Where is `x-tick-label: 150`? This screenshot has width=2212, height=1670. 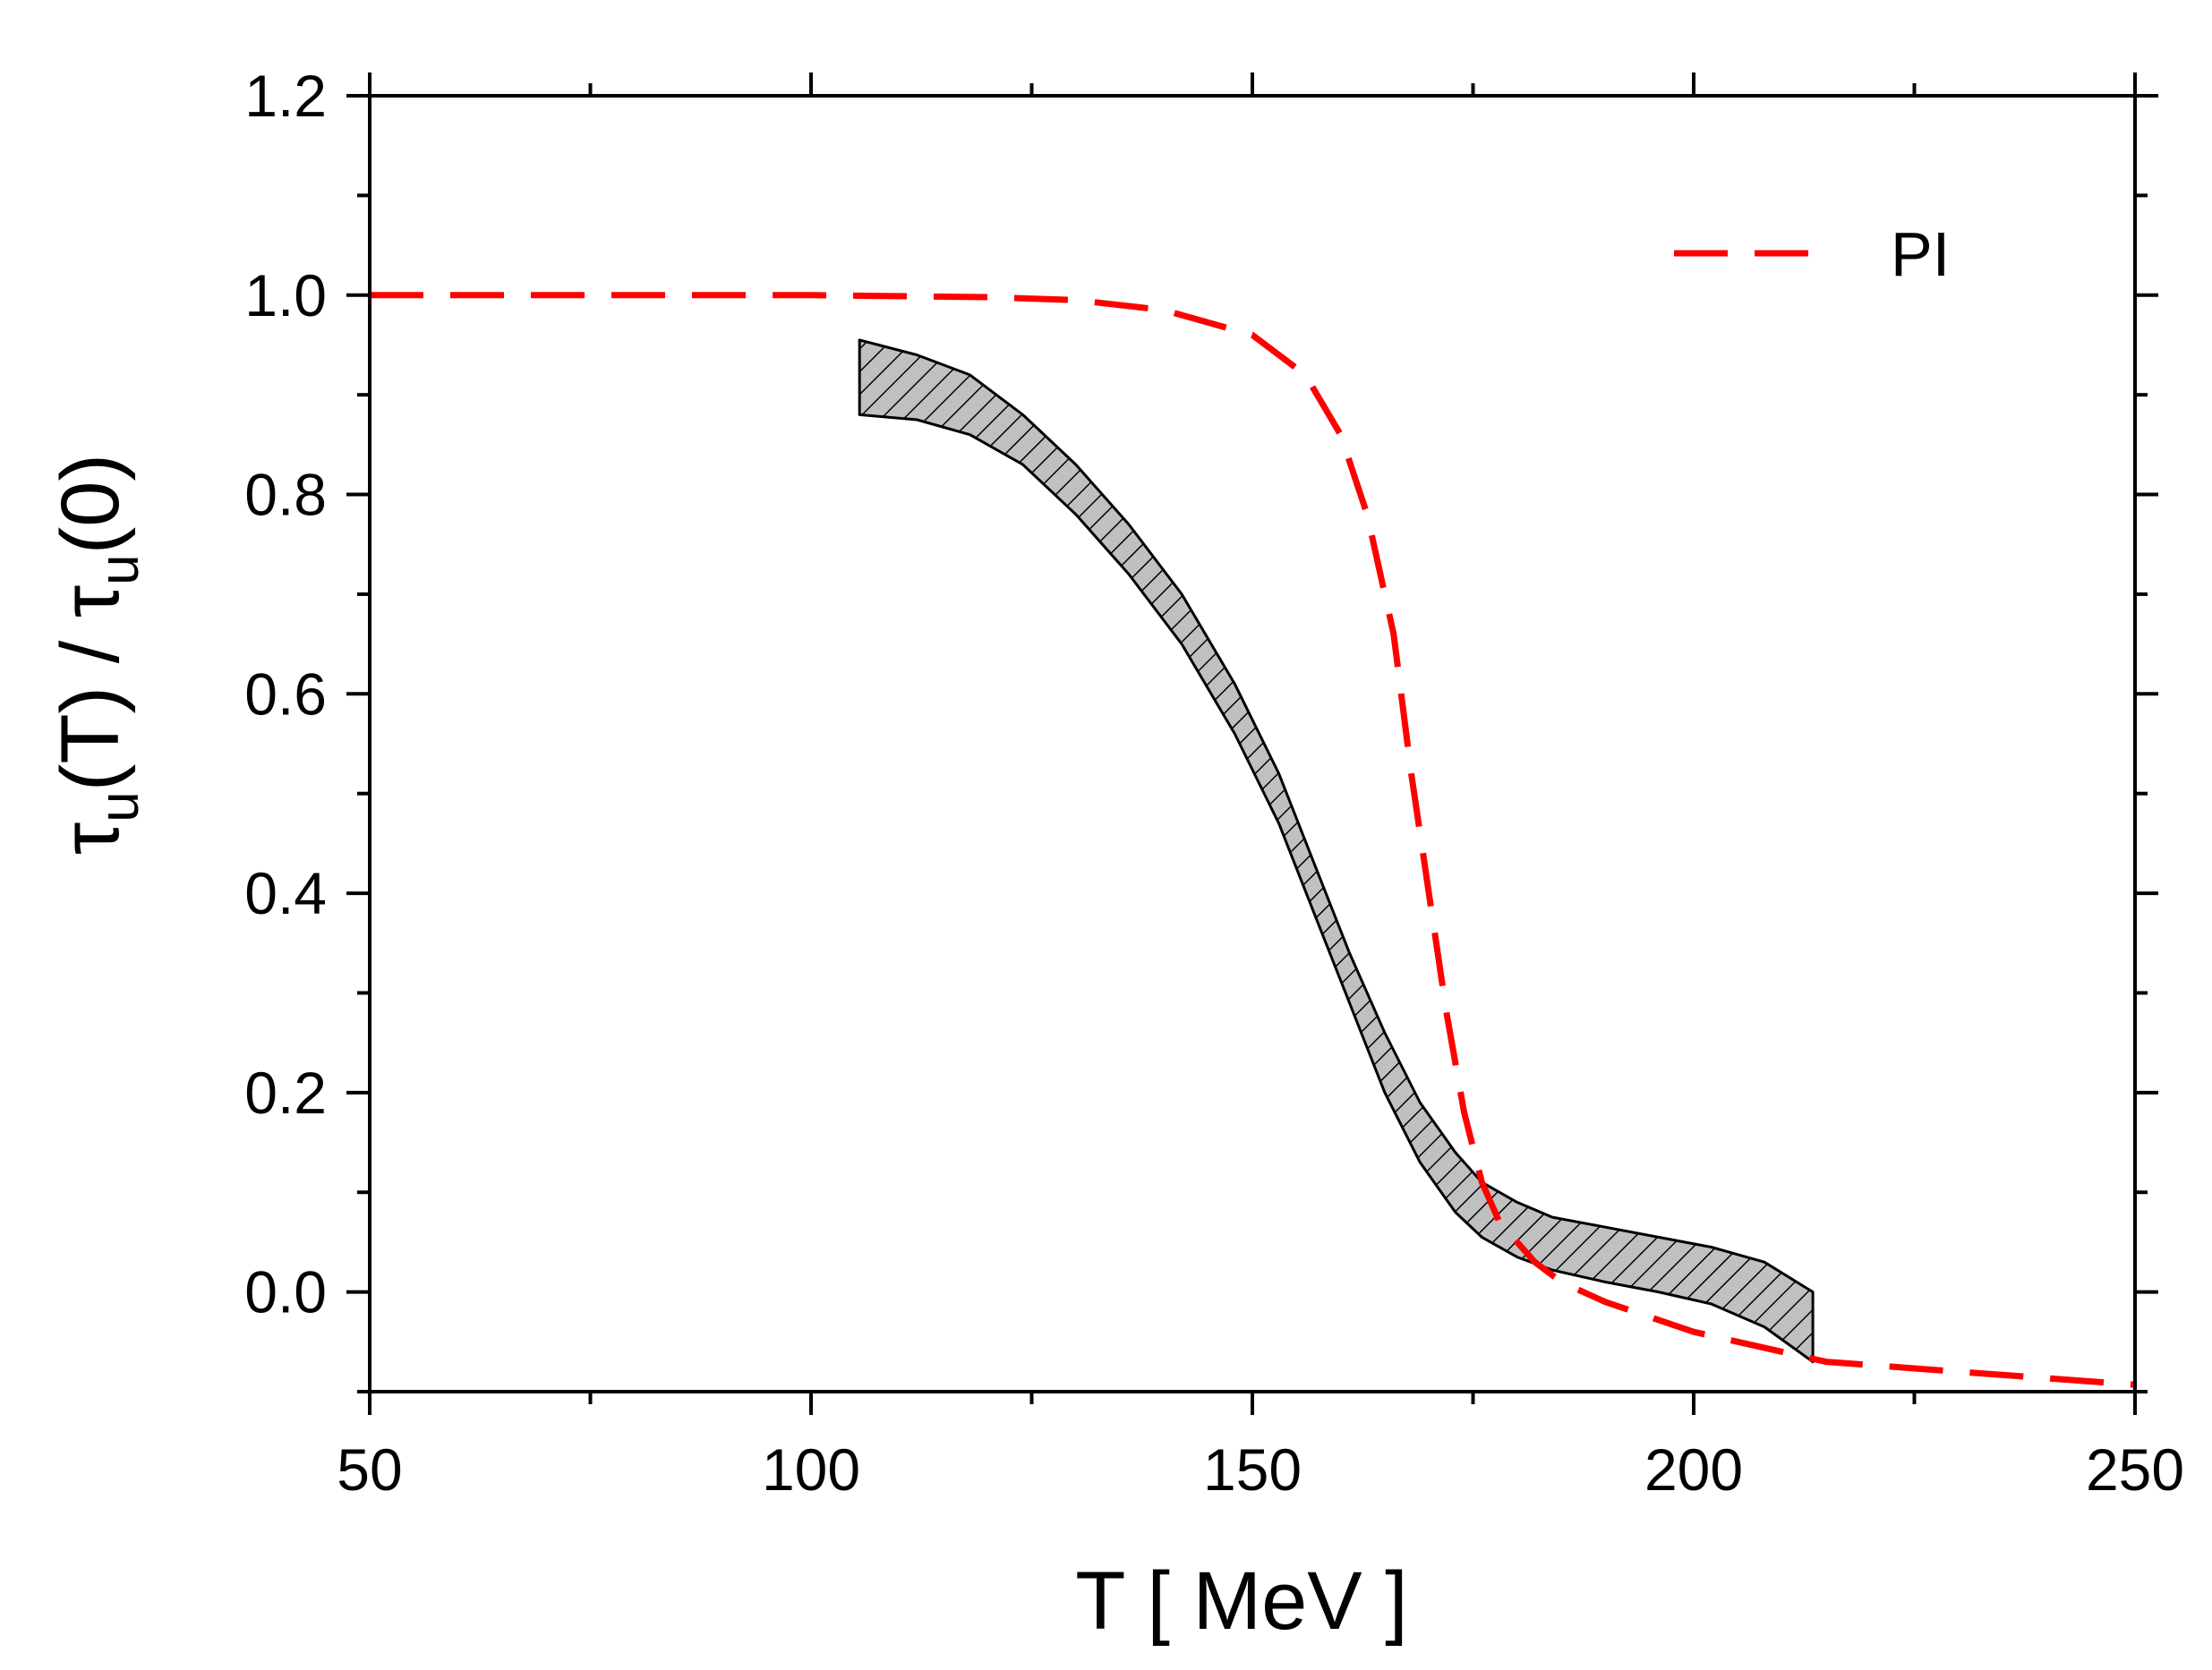 x-tick-label: 150 is located at coordinates (1252, 1469).